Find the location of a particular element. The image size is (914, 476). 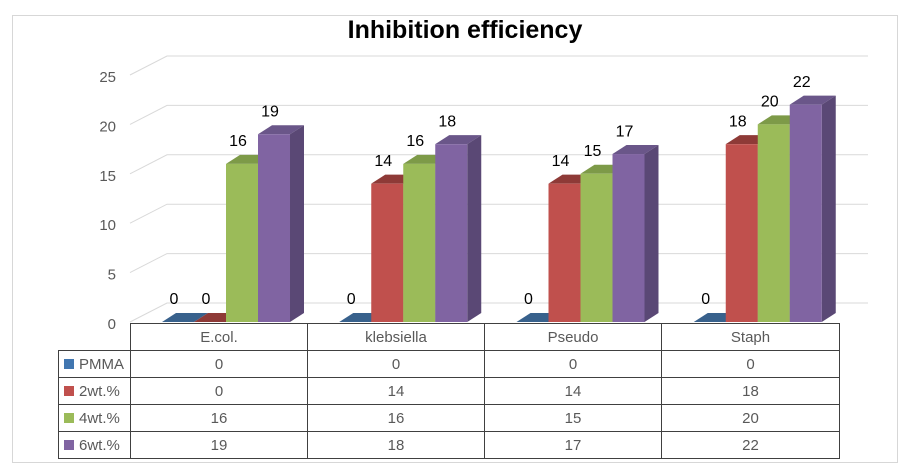

y-tick-label-5: 5 is located at coordinates (112, 275).